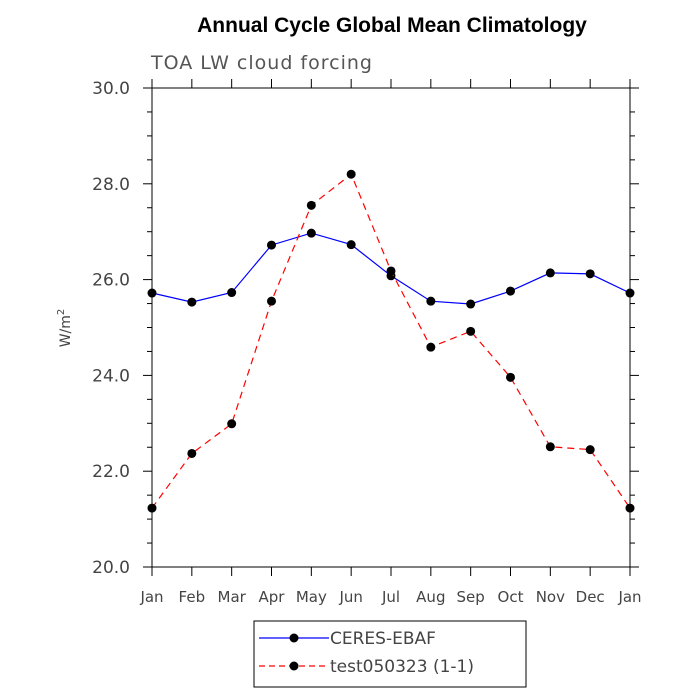  I want to click on legend-label-test: test050323 (1-1), so click(402, 667).